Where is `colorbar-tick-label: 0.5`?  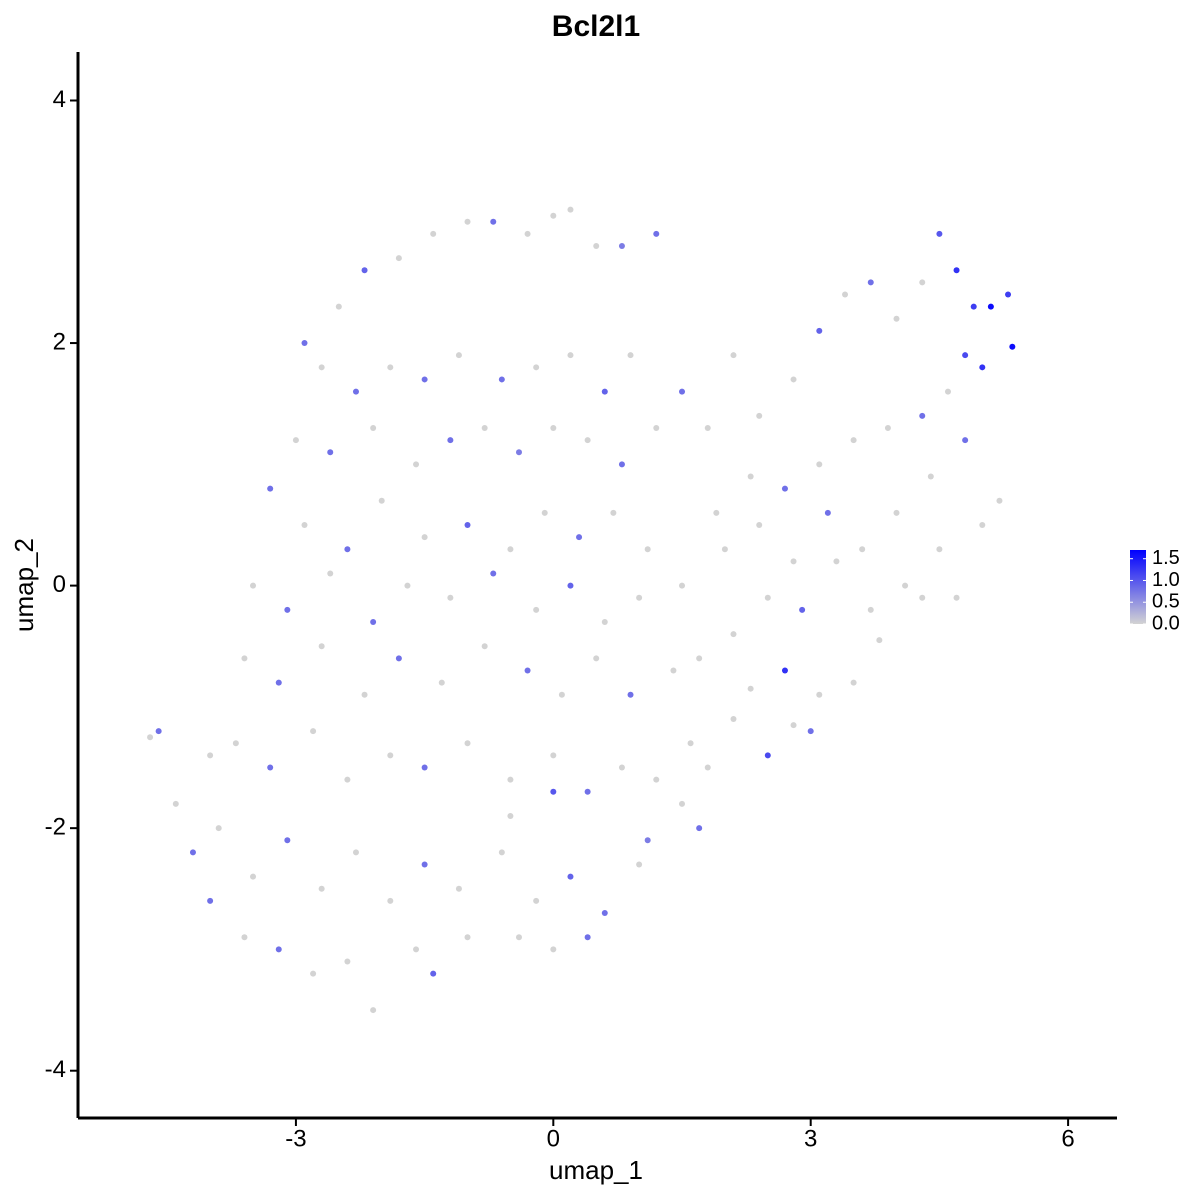 colorbar-tick-label: 0.5 is located at coordinates (1166, 602).